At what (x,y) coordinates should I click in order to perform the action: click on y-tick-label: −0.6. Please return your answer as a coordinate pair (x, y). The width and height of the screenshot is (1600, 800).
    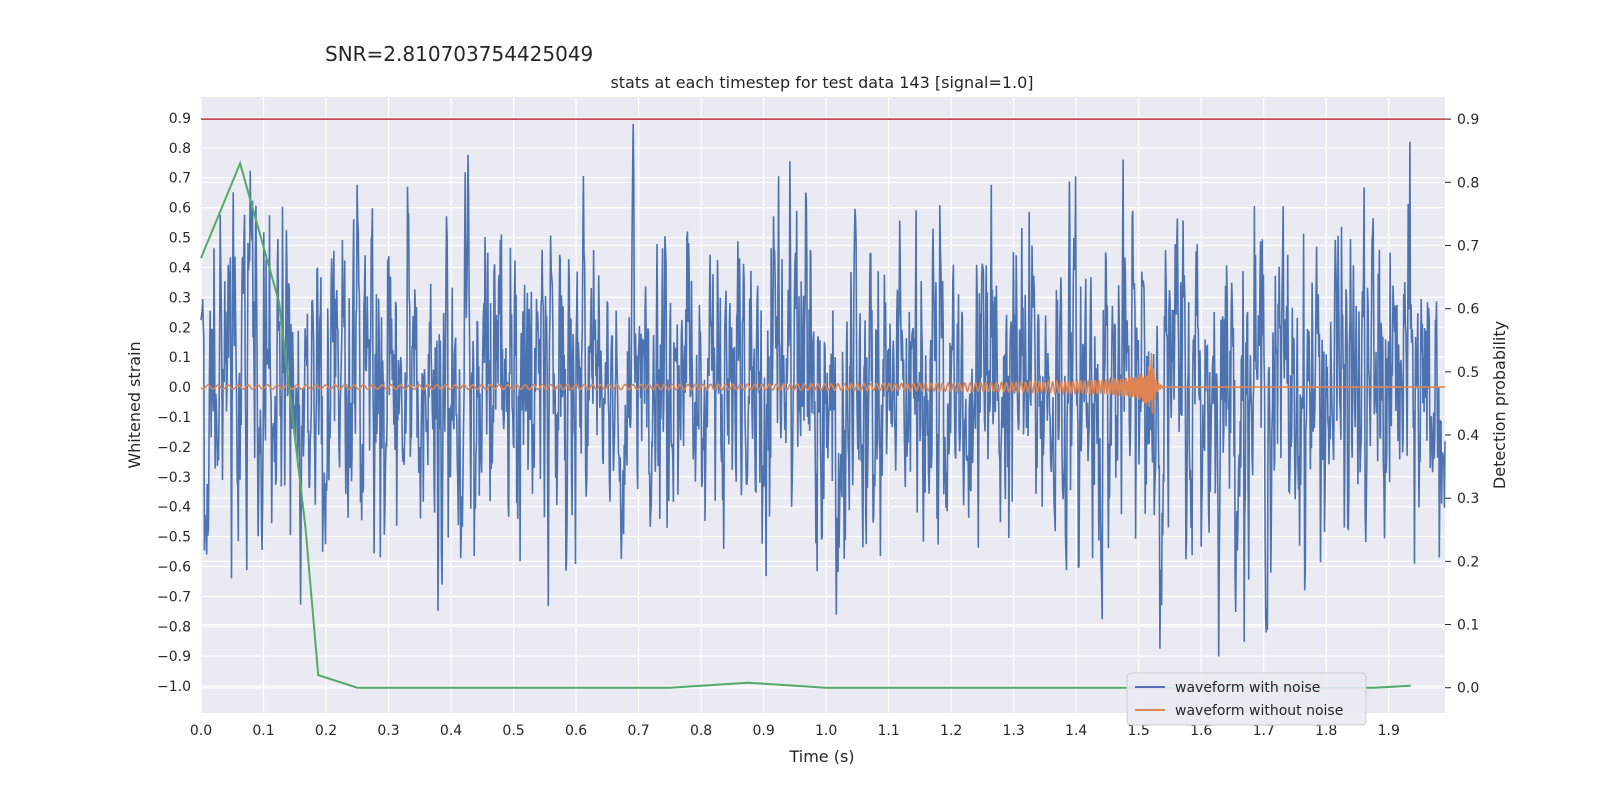
    Looking at the image, I should click on (174, 567).